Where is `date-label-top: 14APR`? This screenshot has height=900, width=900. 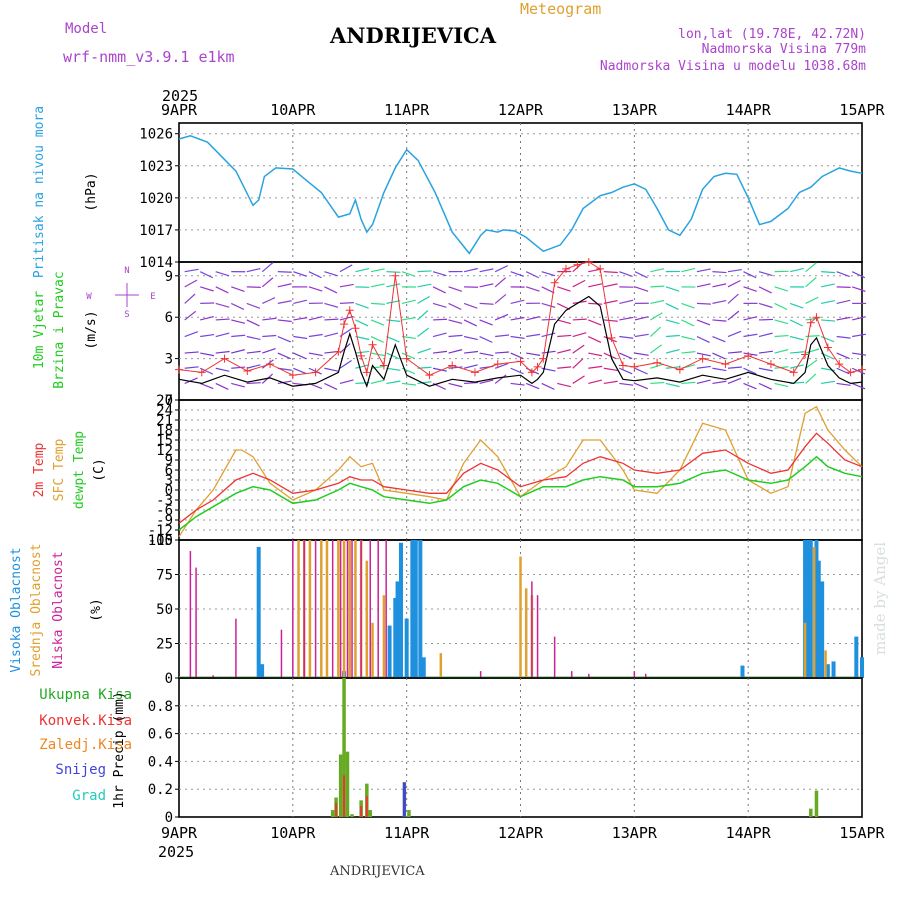
date-label-top: 14APR is located at coordinates (749, 110).